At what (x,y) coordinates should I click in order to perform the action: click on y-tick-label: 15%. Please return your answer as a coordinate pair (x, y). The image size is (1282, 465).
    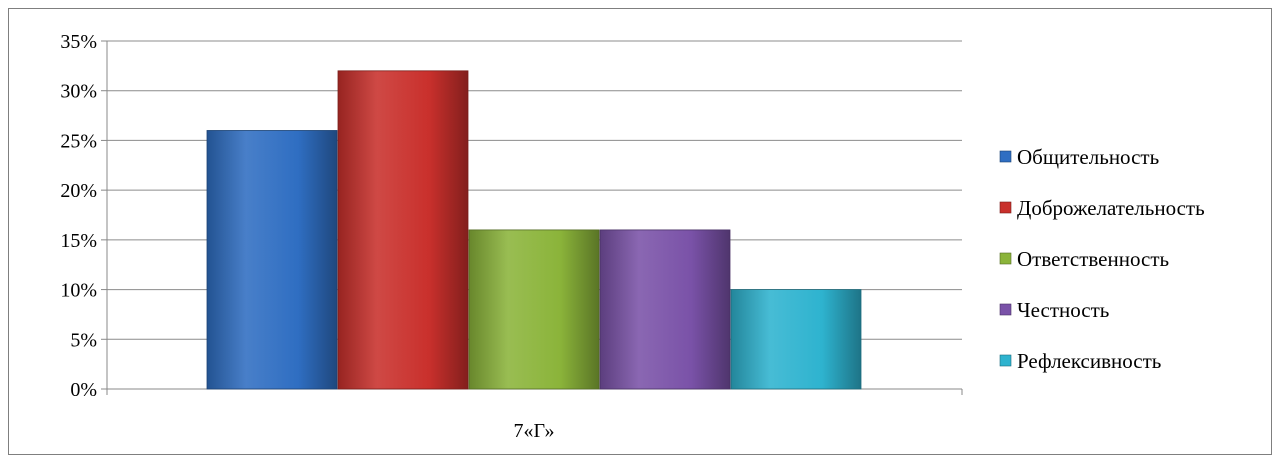
    Looking at the image, I should click on (78, 241).